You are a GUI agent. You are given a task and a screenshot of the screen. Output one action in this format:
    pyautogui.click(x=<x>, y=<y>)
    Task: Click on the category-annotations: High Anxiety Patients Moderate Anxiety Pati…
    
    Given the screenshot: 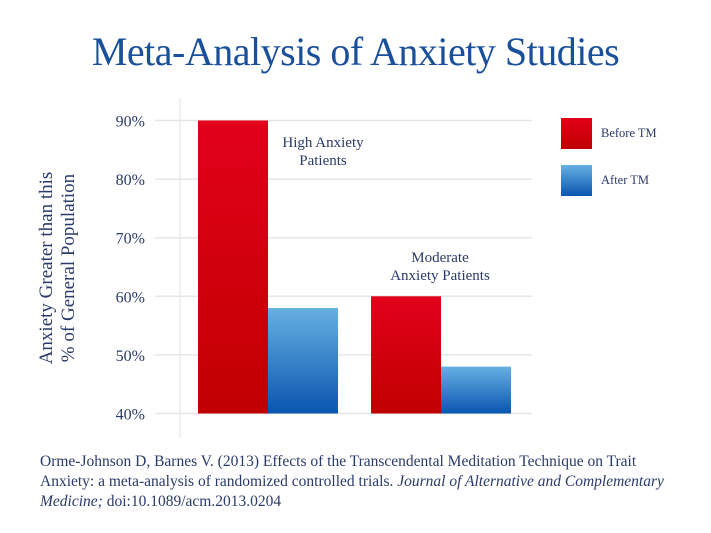 What is the action you would take?
    pyautogui.click(x=386, y=209)
    